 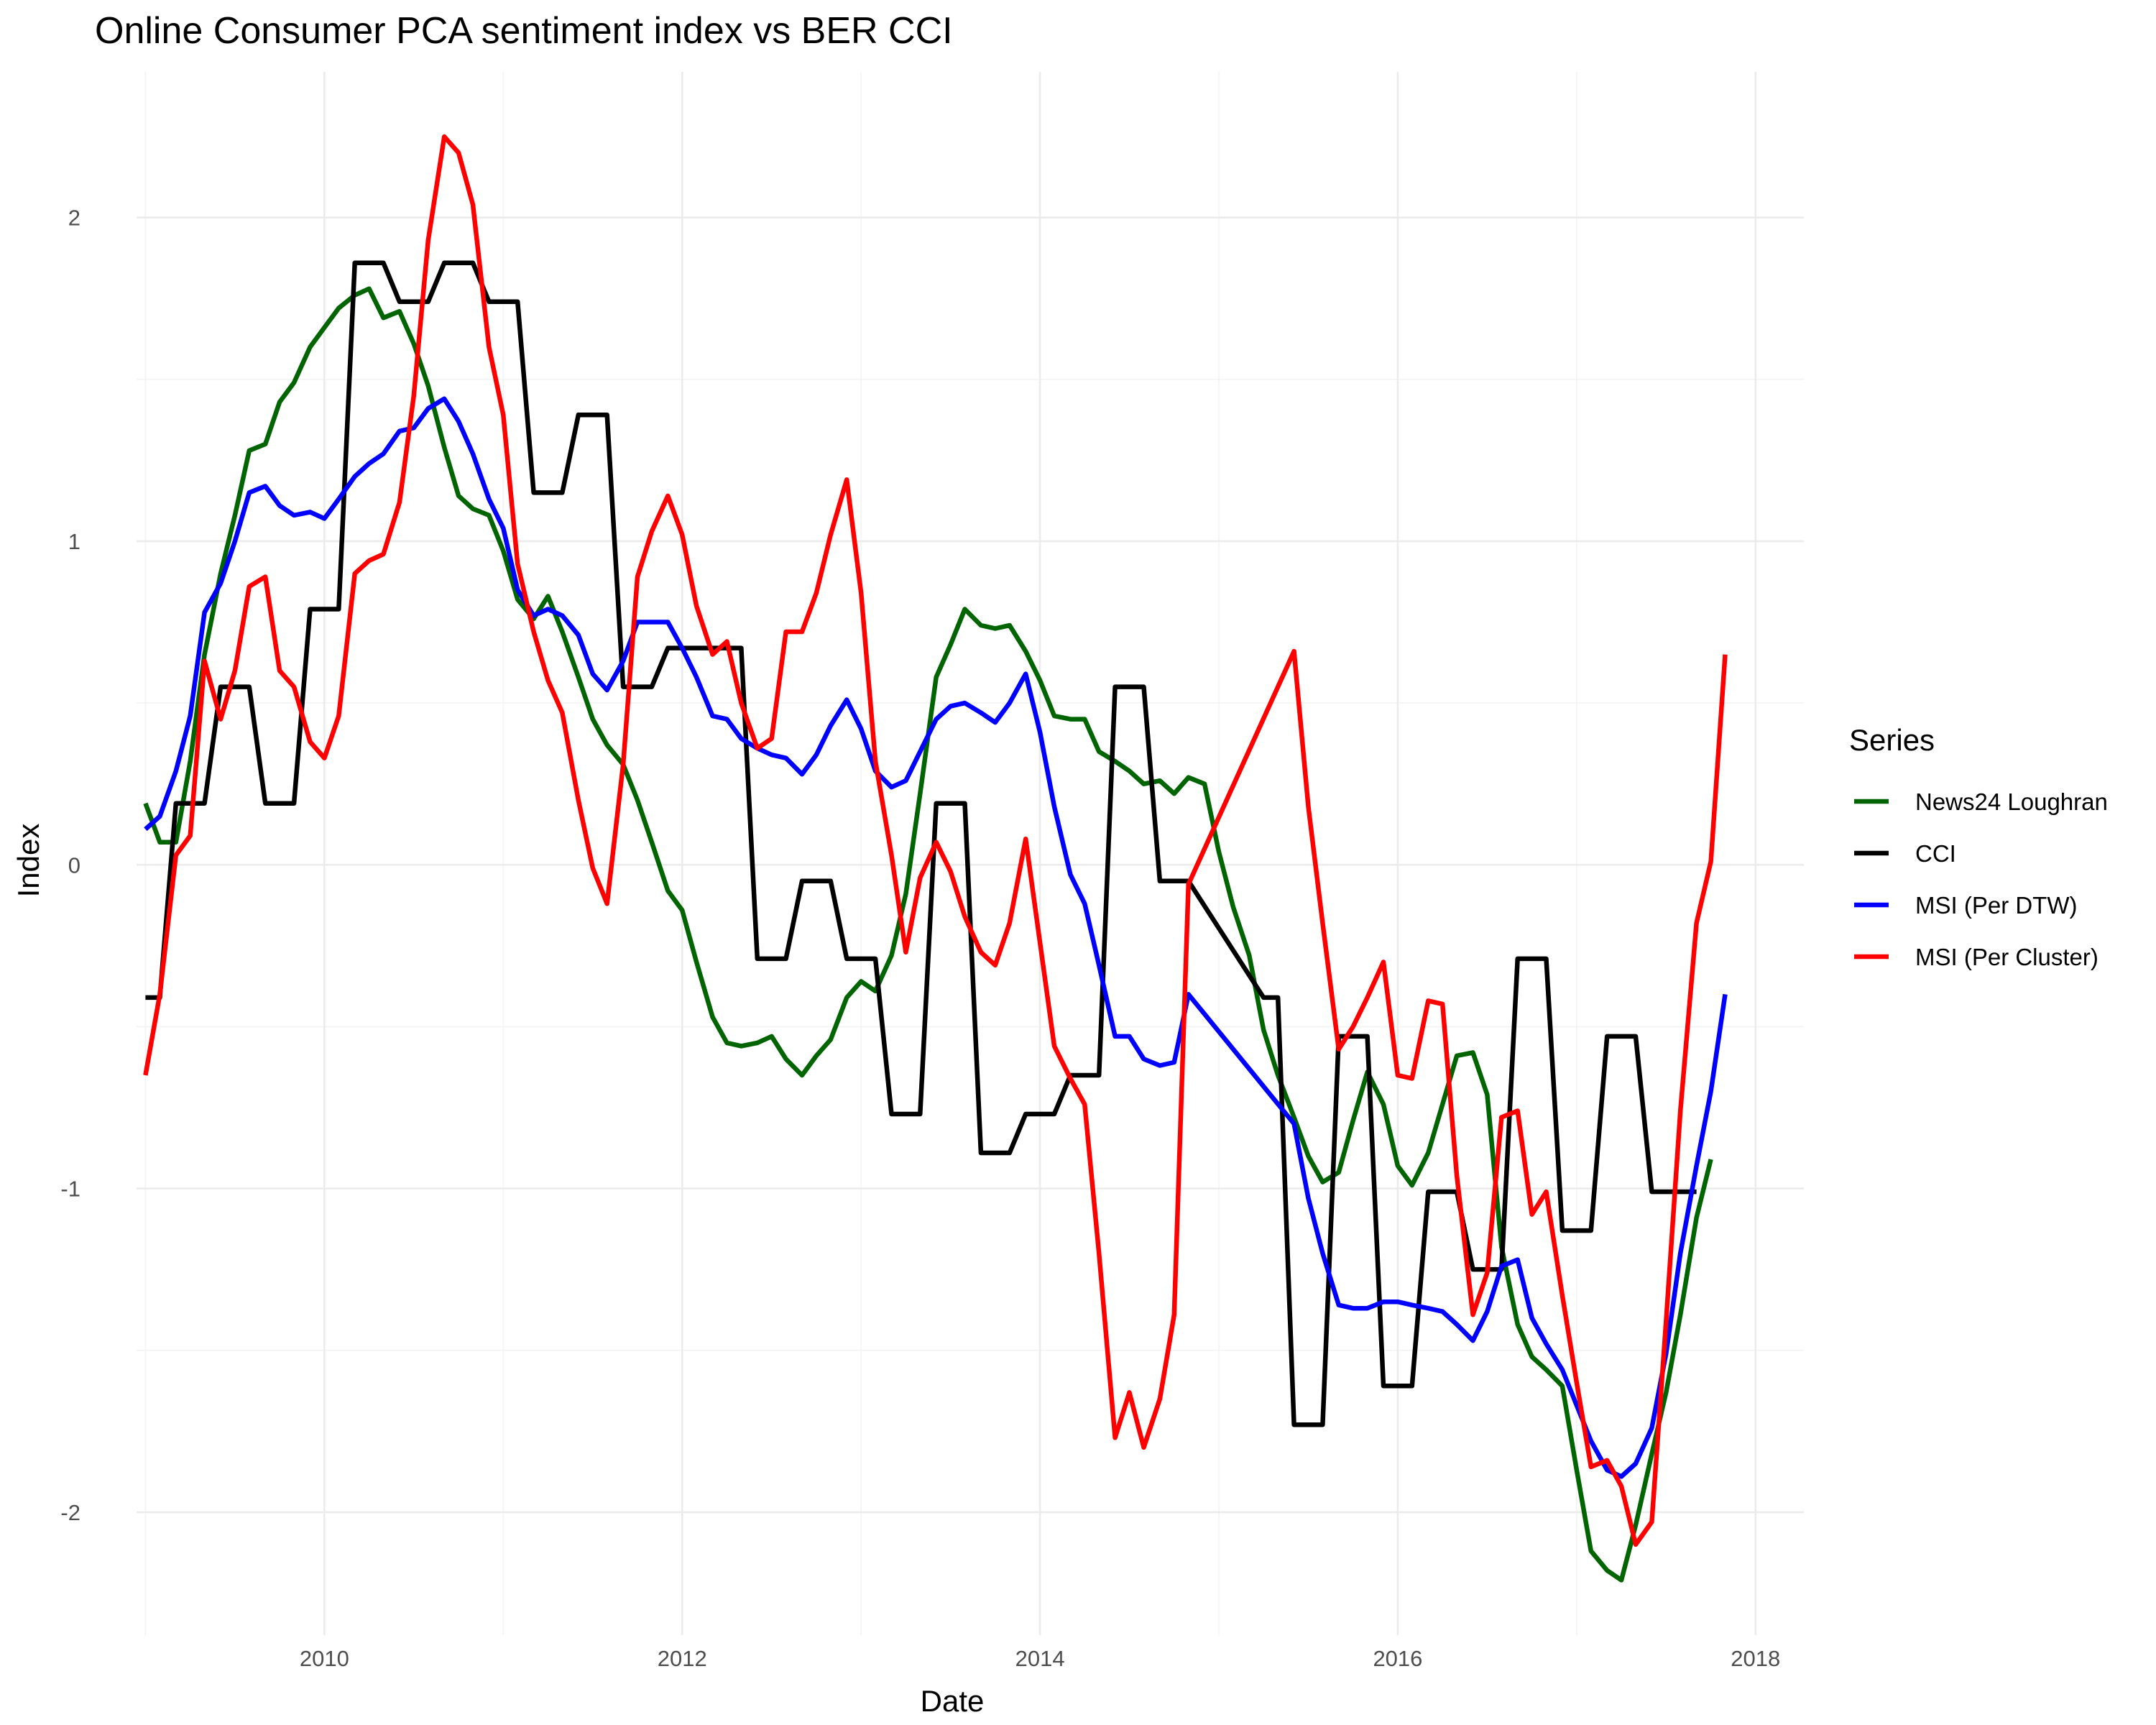 What do you see at coordinates (70, 1512) in the screenshot?
I see `y-tick-label: -2` at bounding box center [70, 1512].